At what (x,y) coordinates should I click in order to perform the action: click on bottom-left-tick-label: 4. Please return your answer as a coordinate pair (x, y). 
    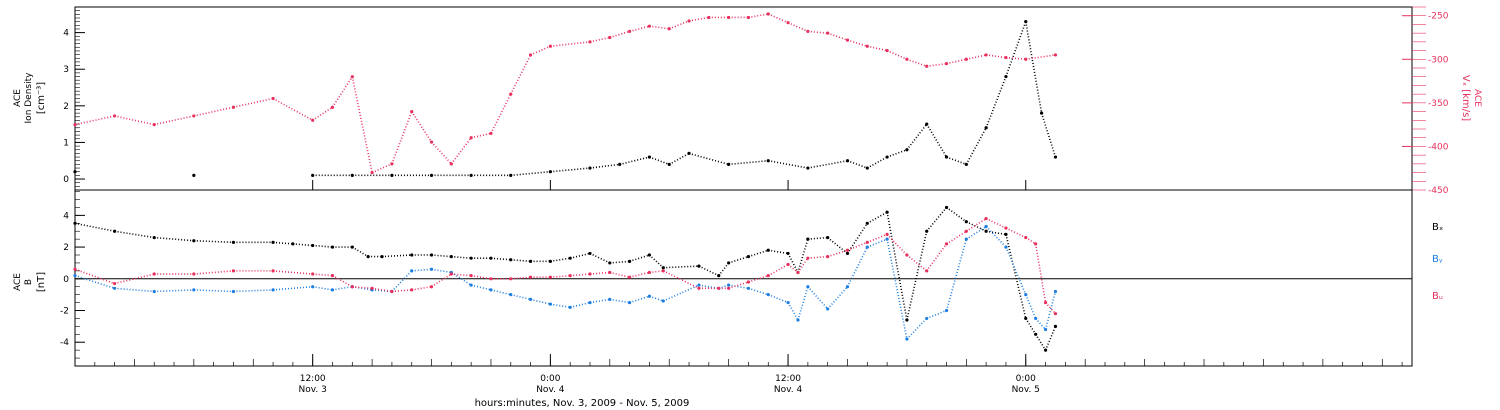
    Looking at the image, I should click on (66, 216).